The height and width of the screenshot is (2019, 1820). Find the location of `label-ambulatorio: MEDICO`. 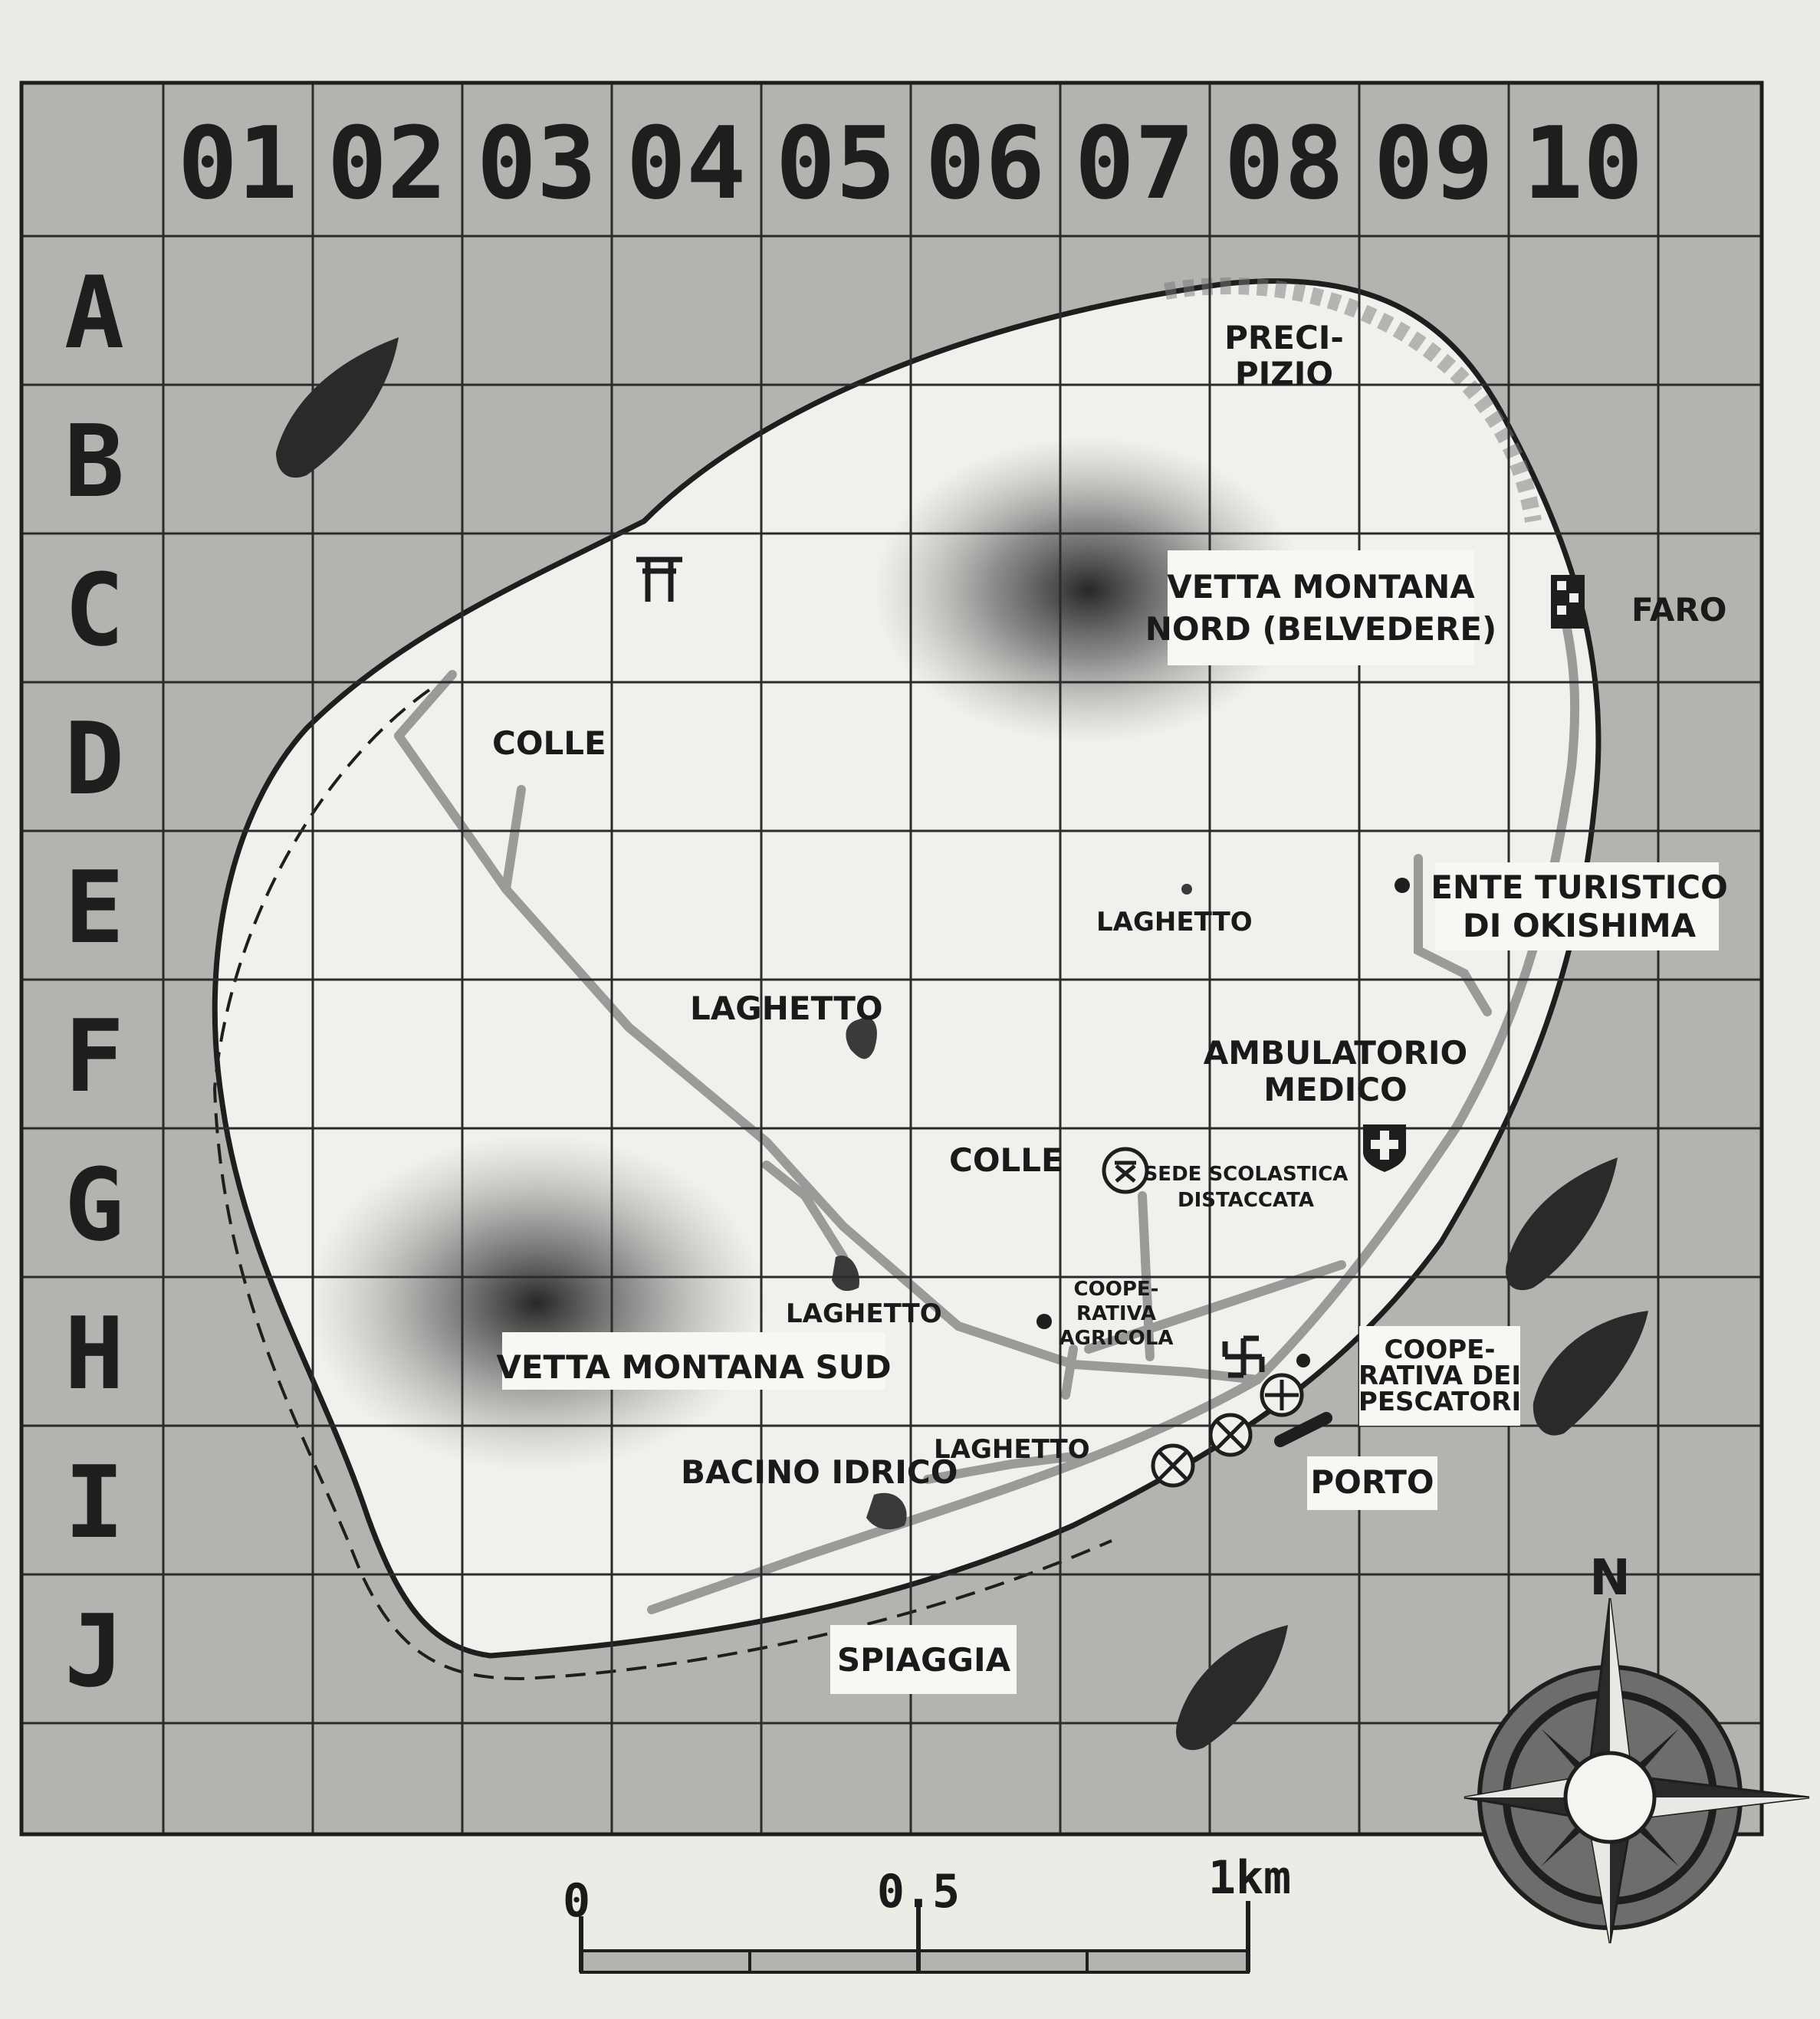

label-ambulatorio: MEDICO is located at coordinates (1335, 1089).